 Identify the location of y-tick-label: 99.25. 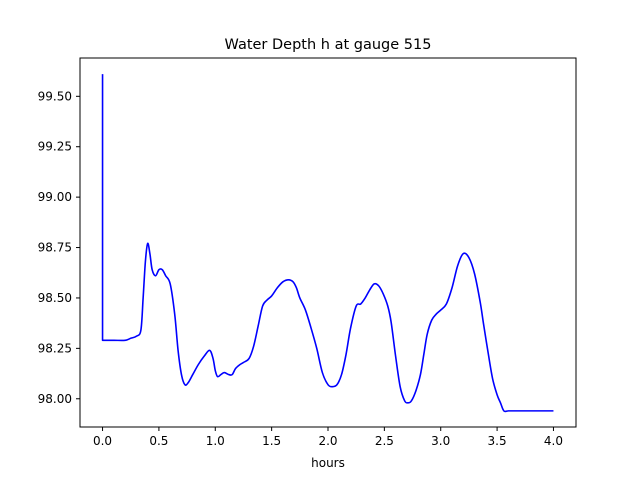
(55, 147).